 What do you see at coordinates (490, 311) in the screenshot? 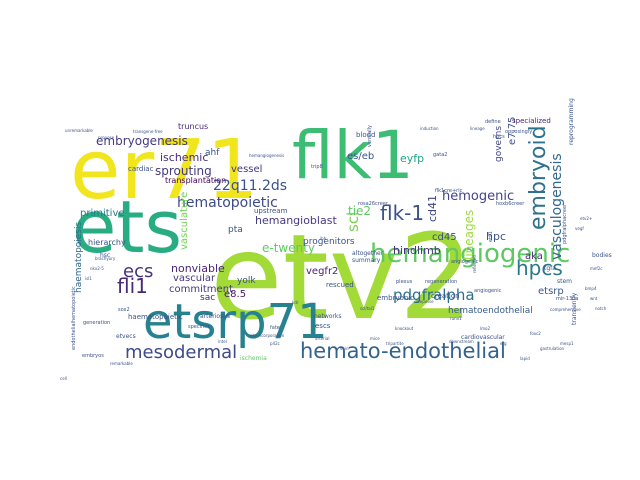
I see `word-hematoendothelial: hematoendothelial` at bounding box center [490, 311].